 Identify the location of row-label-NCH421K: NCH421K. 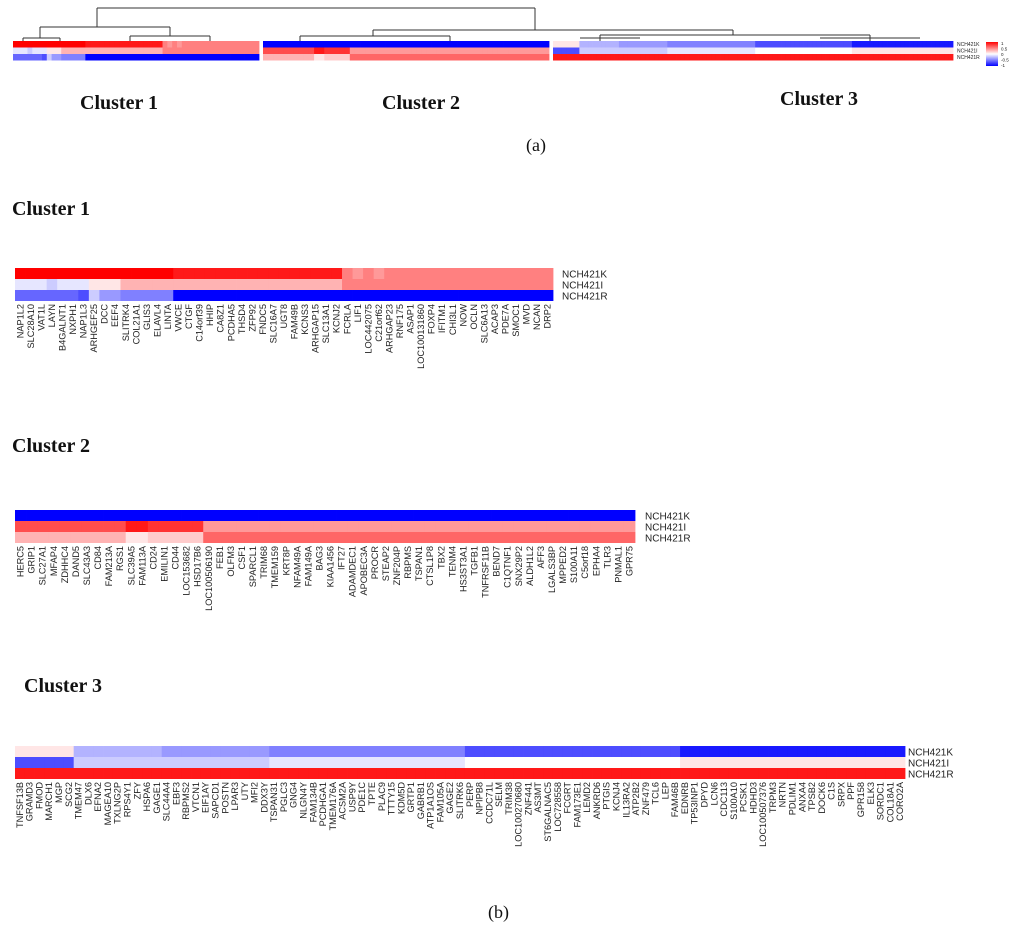
(584, 275).